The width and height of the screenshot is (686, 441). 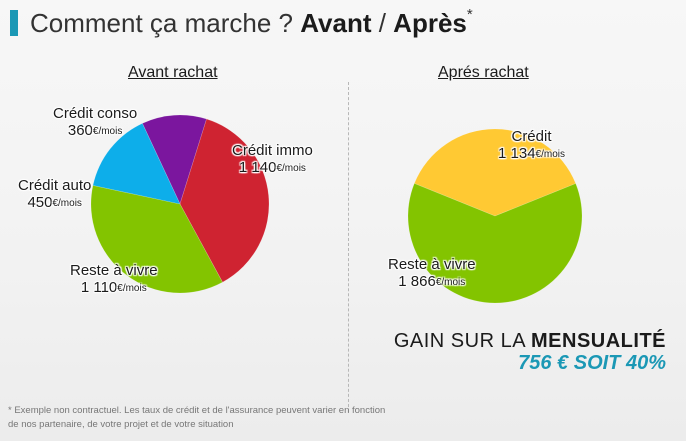 I want to click on gain-prefix: GAIN SUR LA, so click(x=462, y=341).